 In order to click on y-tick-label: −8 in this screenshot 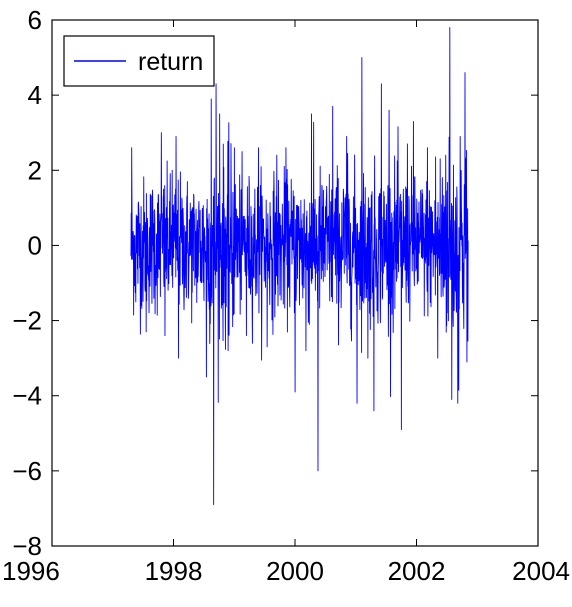, I will do `click(27, 546)`.